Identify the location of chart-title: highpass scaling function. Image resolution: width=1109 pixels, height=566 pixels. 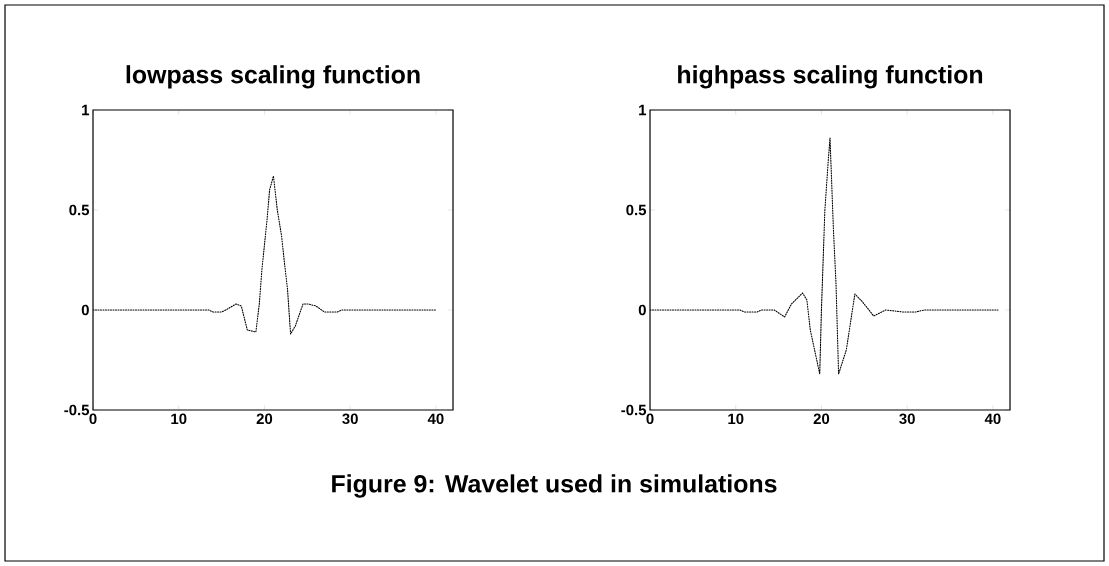
(830, 77).